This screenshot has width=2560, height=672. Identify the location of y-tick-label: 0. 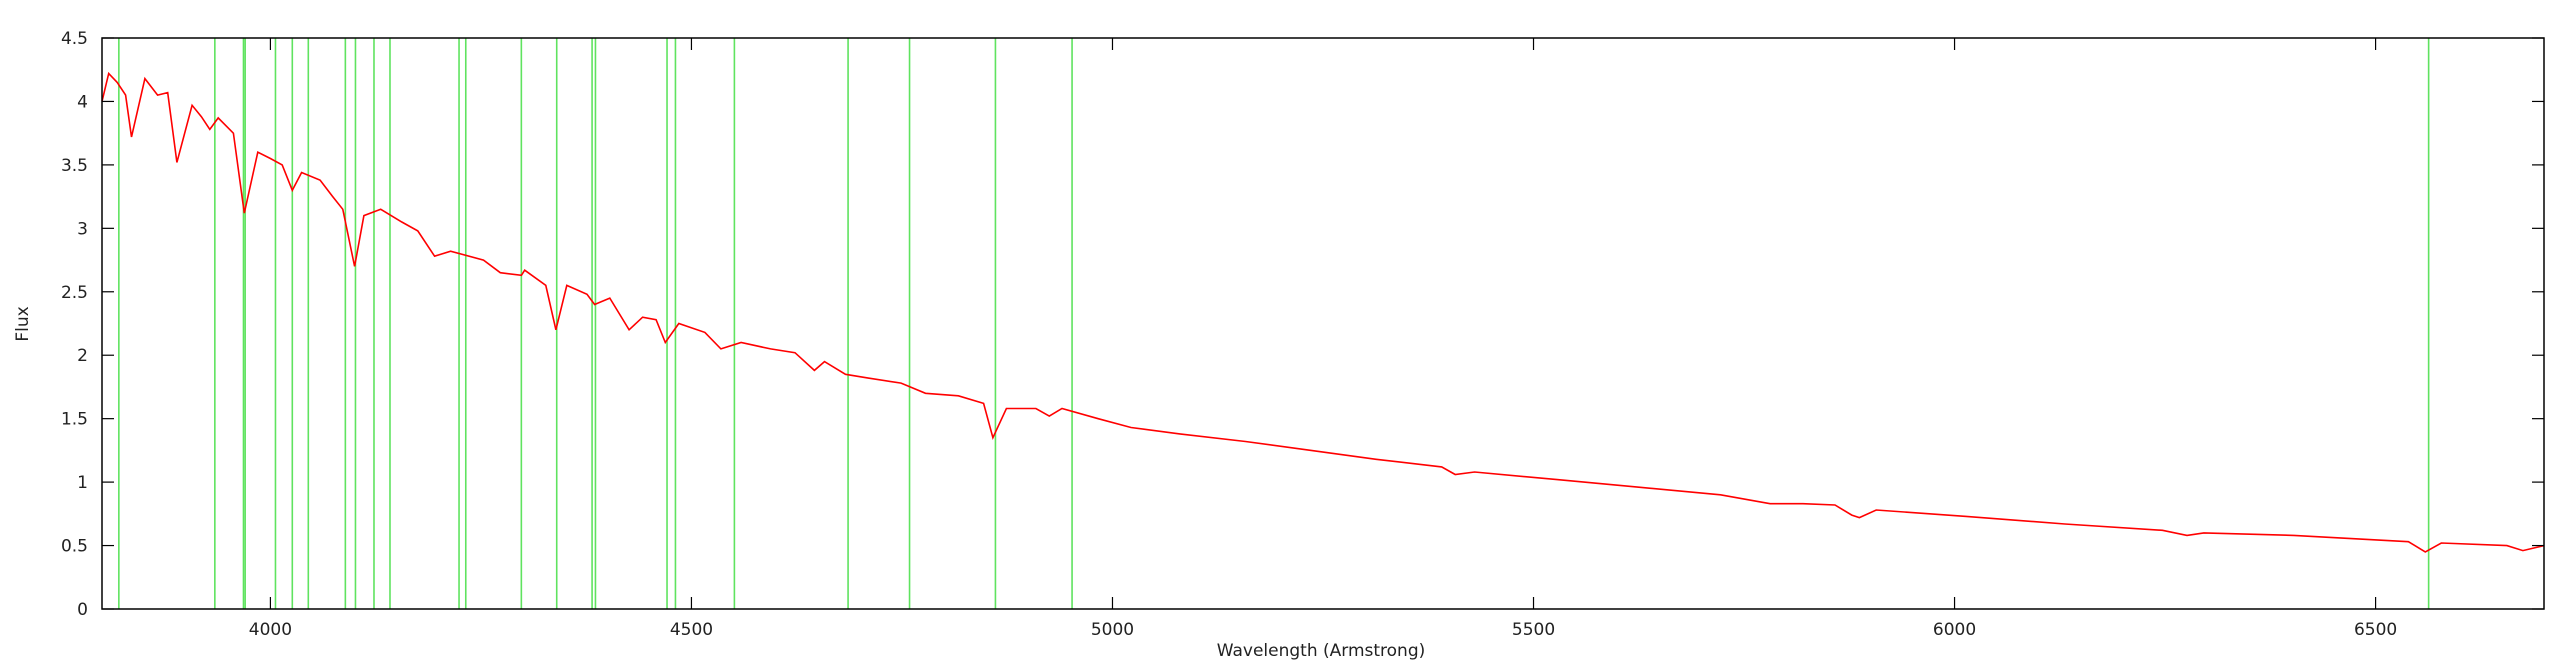
(82, 610).